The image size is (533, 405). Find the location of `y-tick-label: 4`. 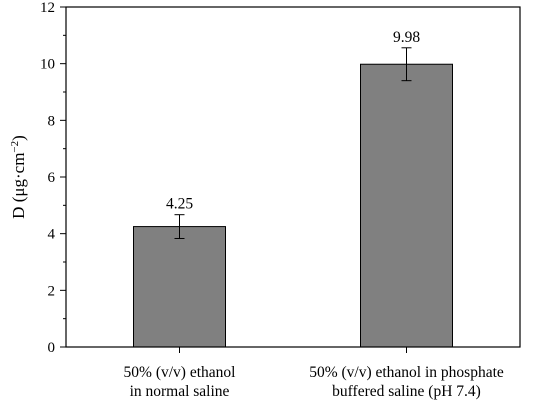

y-tick-label: 4 is located at coordinates (52, 235).